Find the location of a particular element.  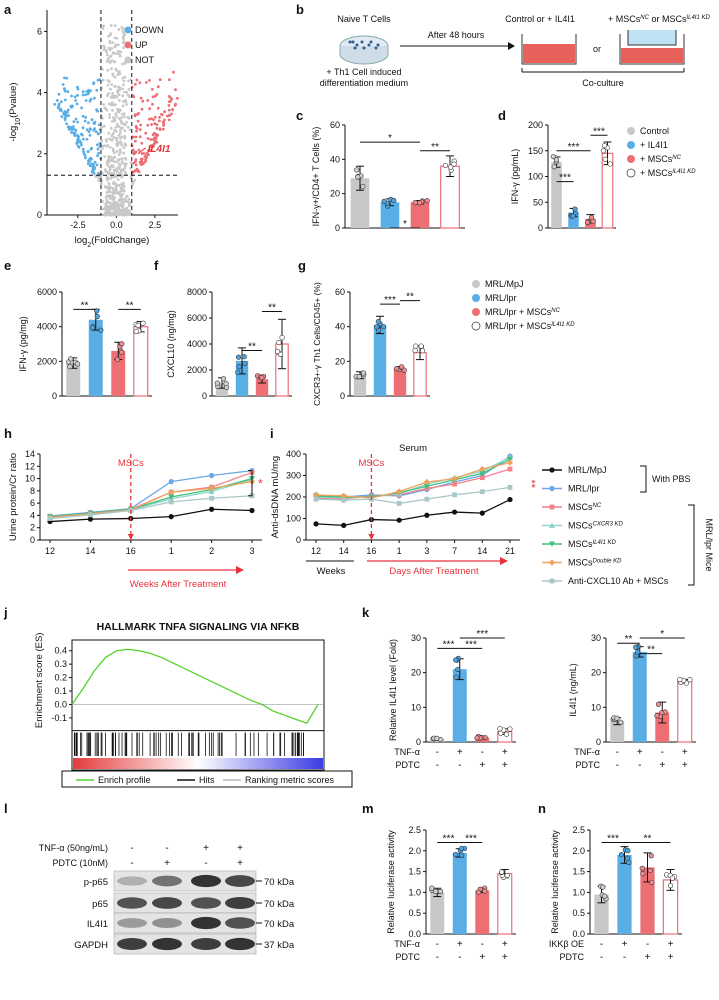

i-series-line is located at coordinates (413, 512).